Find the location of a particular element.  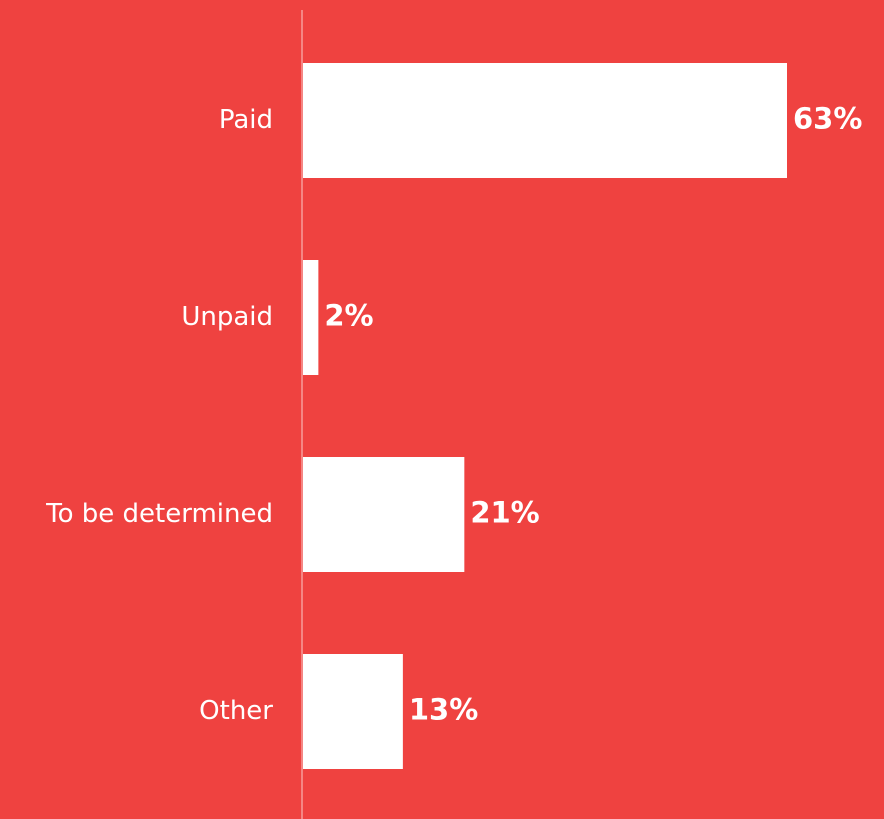

bar-unpaid is located at coordinates (311, 317).